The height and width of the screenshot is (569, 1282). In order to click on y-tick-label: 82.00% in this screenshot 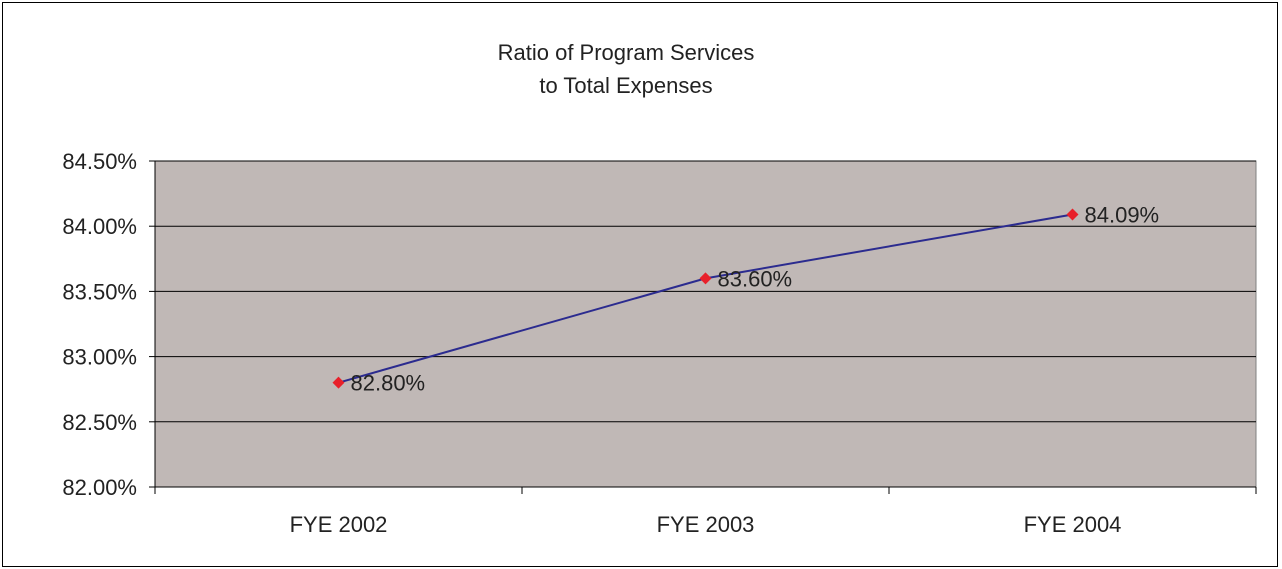, I will do `click(99, 487)`.